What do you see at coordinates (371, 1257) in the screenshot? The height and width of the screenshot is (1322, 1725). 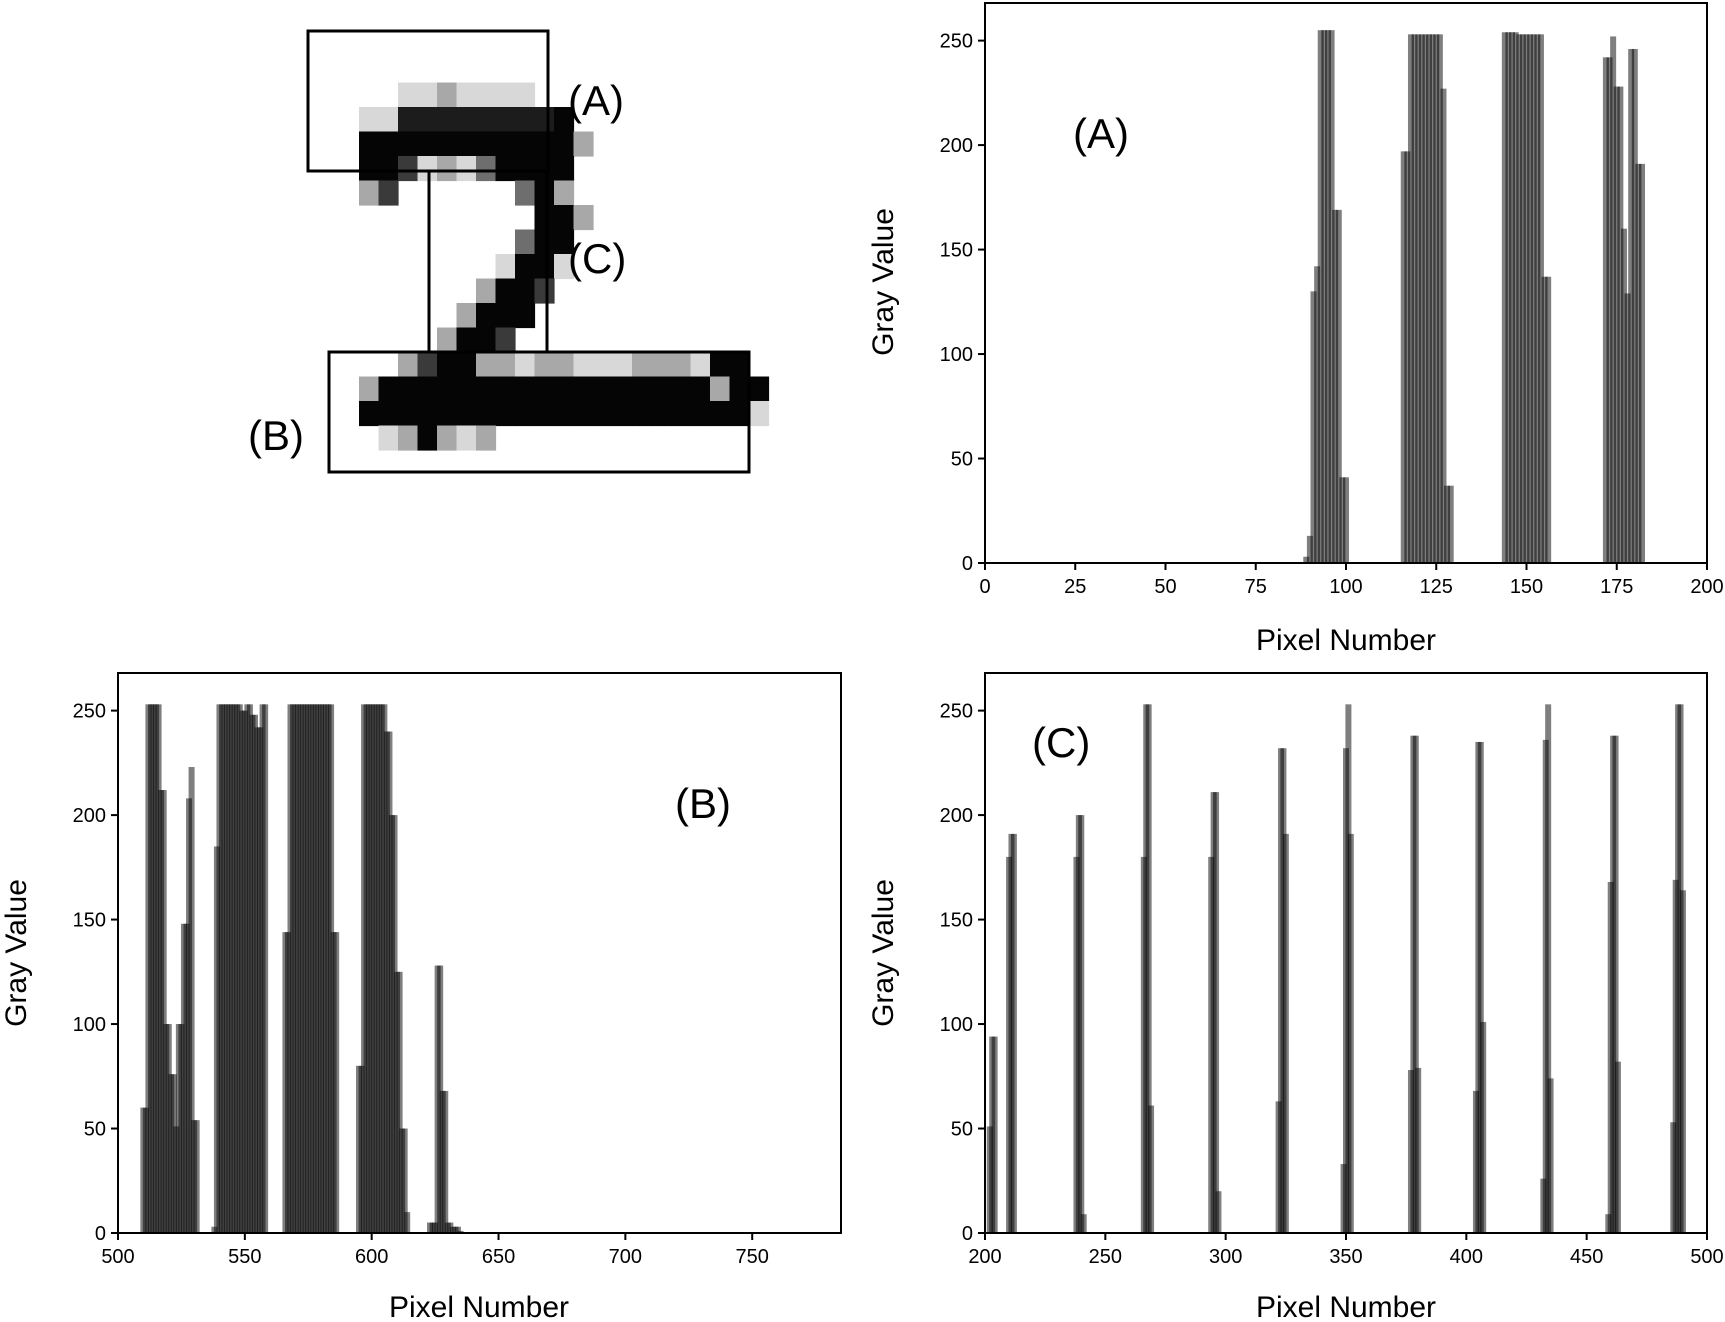 I see `x-tick-label: 600` at bounding box center [371, 1257].